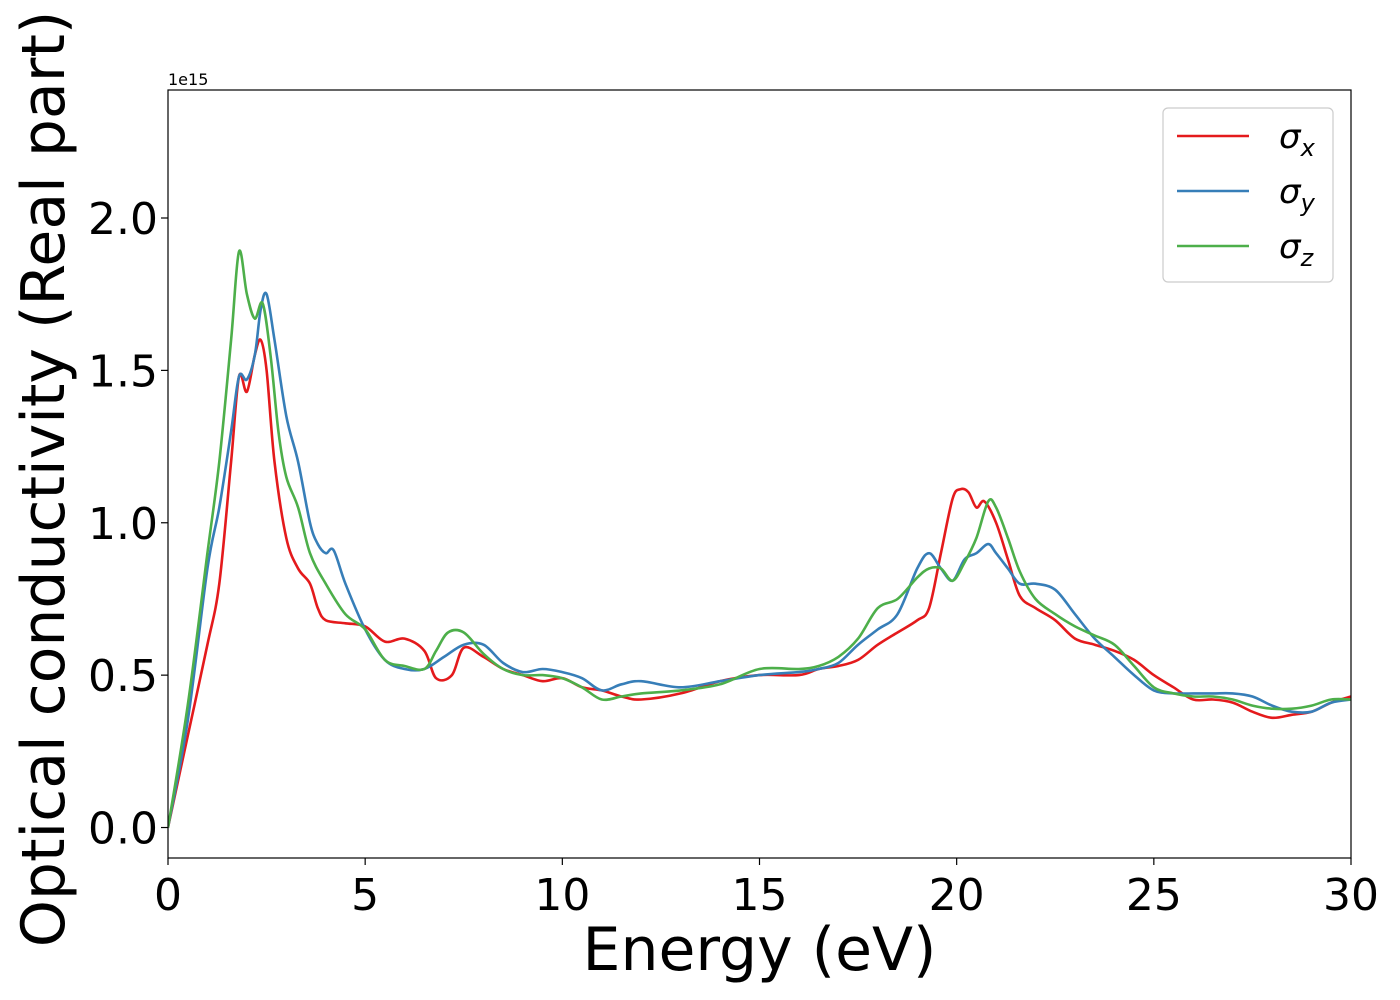 The image size is (1400, 1000). What do you see at coordinates (1351, 895) in the screenshot?
I see `x-tick-label: 30` at bounding box center [1351, 895].